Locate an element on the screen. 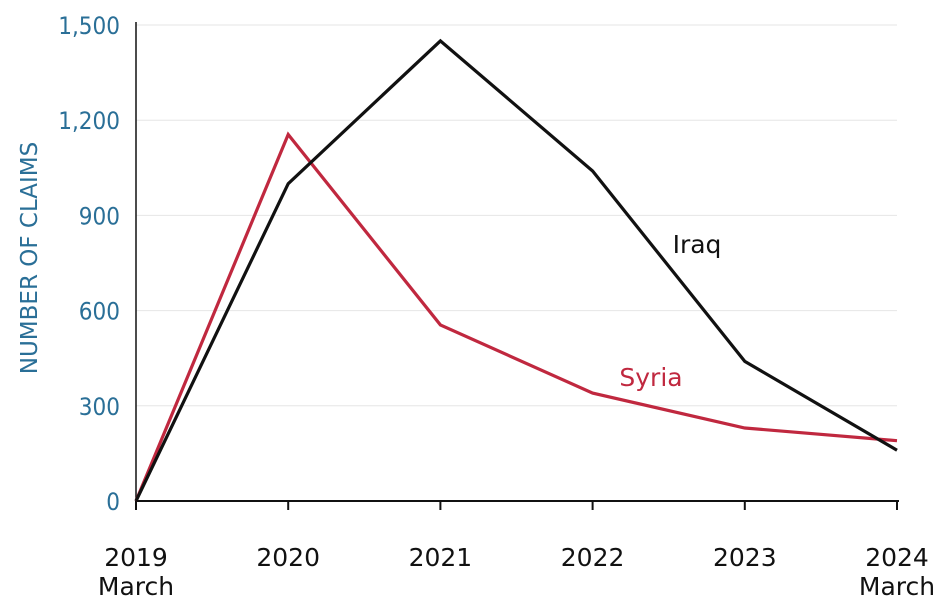 The image size is (940, 610). x-tick-label: 2022 is located at coordinates (593, 557).